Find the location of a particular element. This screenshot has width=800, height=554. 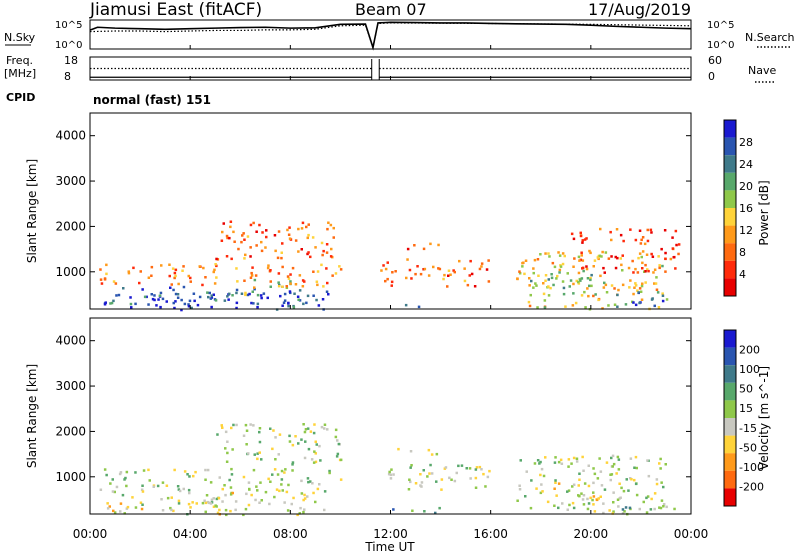

velocity-colorbar-tick: 100 is located at coordinates (749, 369).